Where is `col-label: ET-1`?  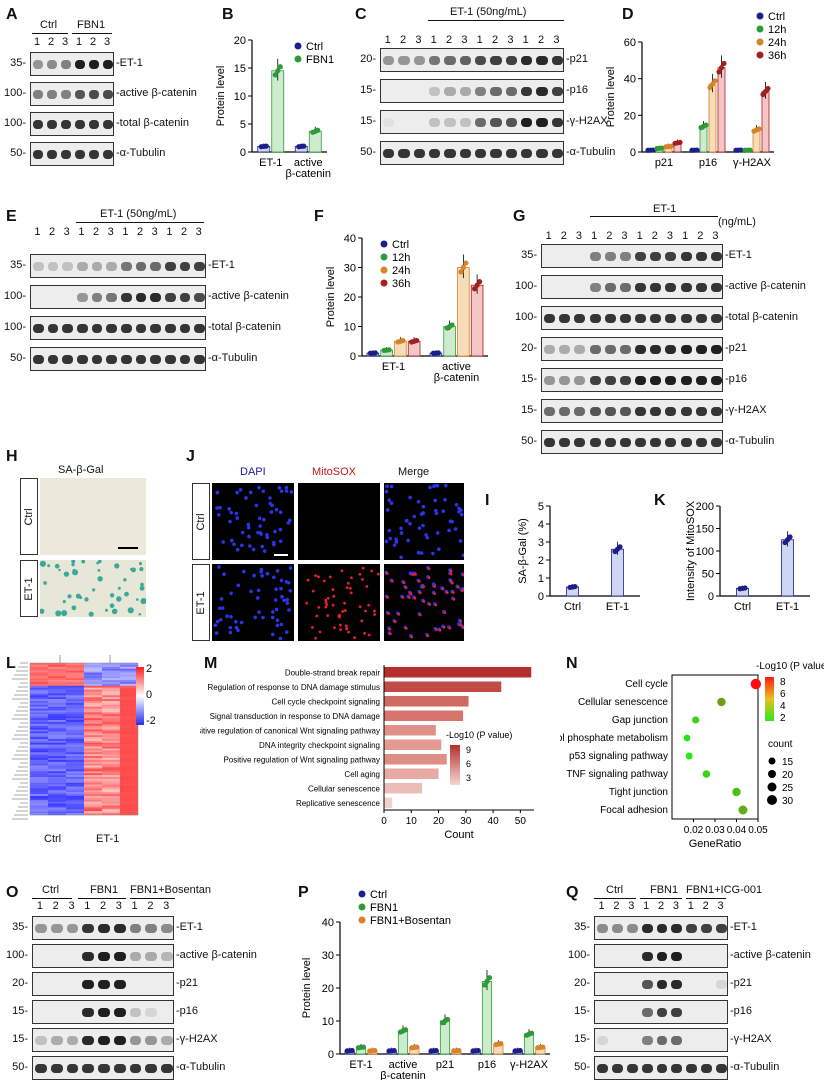 col-label: ET-1 is located at coordinates (108, 839).